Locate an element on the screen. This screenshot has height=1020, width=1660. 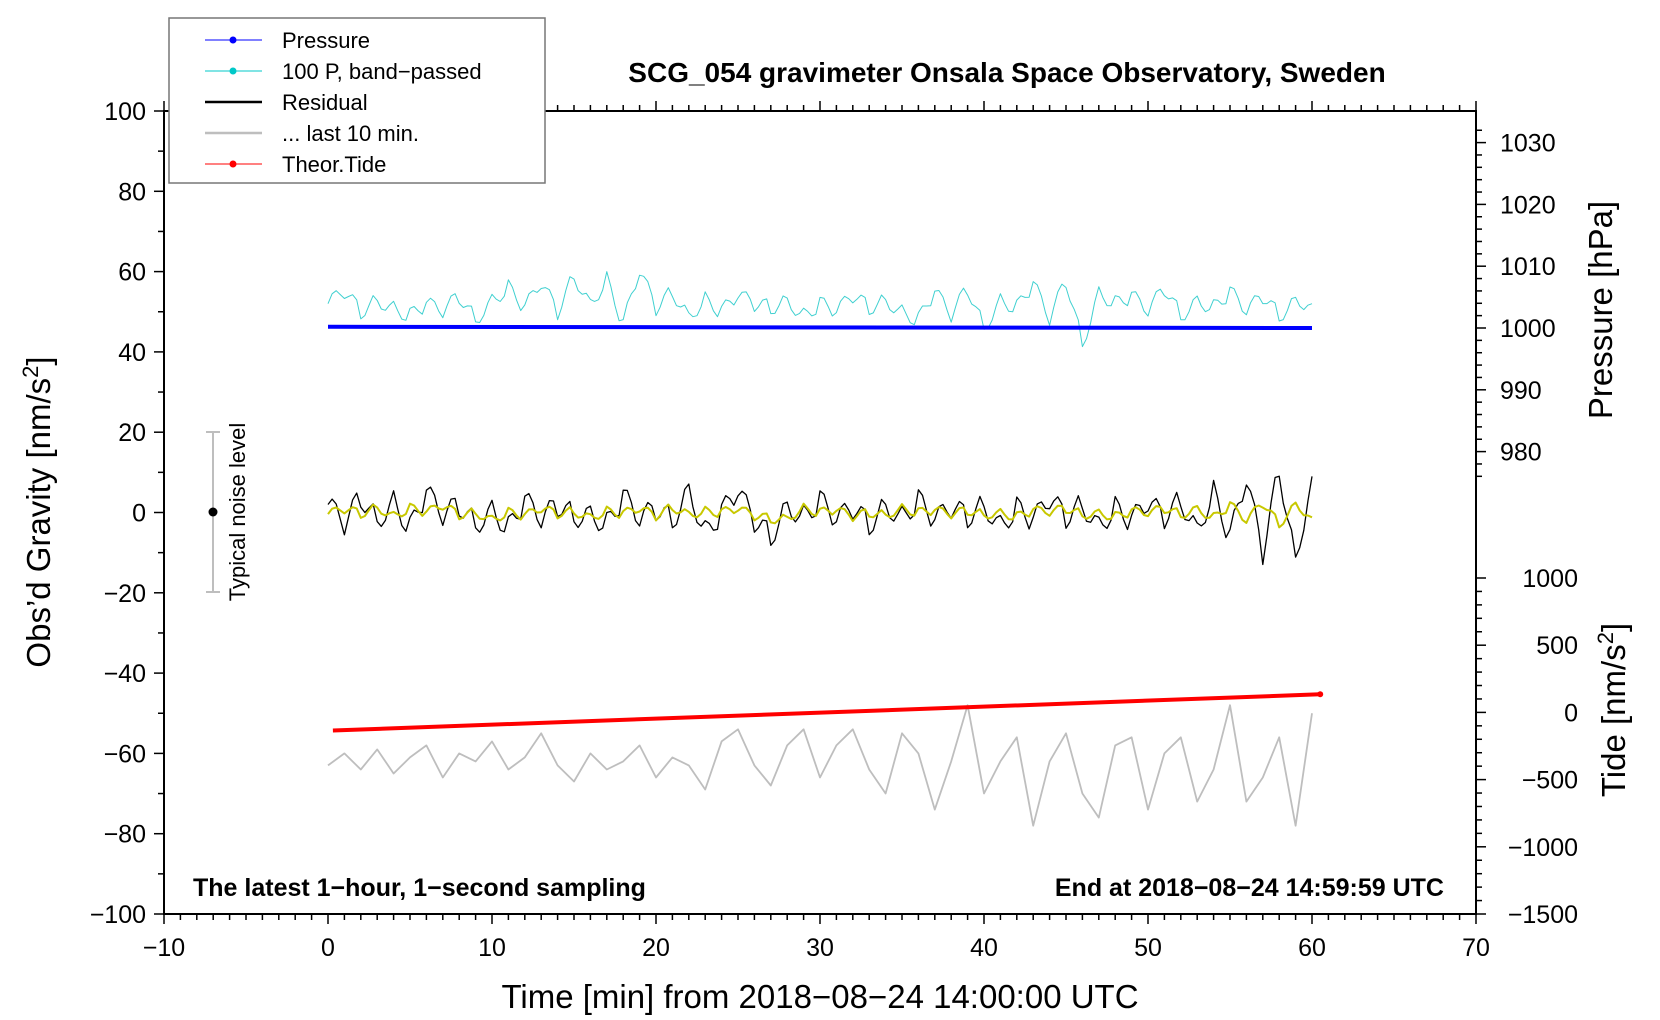
series-pressure is located at coordinates (820, 327).